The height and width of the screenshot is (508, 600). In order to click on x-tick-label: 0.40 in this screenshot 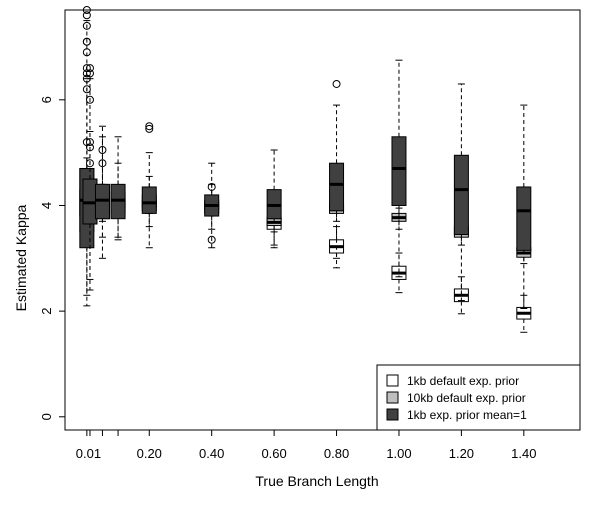, I will do `click(211, 453)`.